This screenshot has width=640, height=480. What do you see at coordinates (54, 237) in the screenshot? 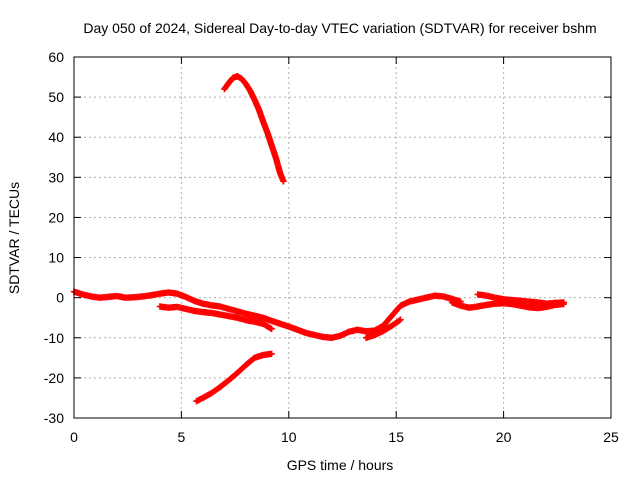
I see `y-tick-labels: -30 -20 -10 0 10 20 30 40 50 60` at bounding box center [54, 237].